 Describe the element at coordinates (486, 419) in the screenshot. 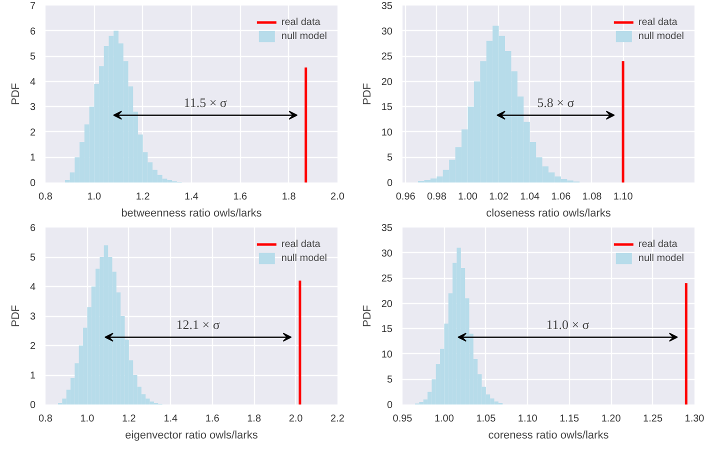

I see `x-tick-label: 1.05` at that location.